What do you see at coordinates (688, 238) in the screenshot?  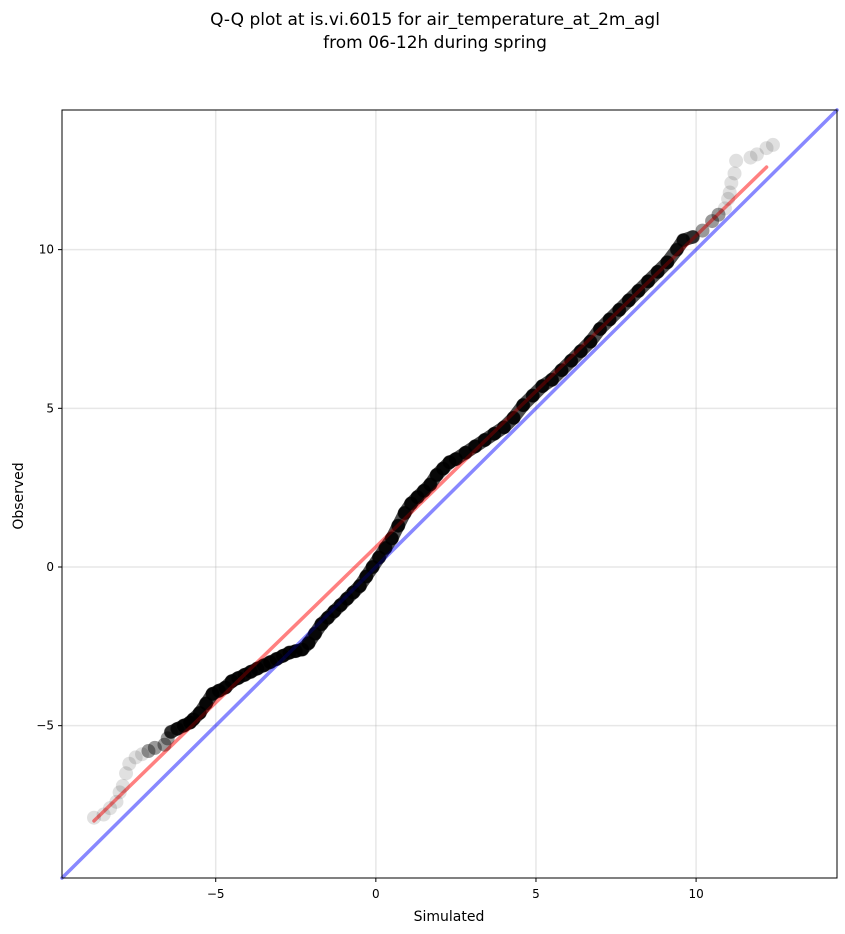 I see `point-band-segment` at bounding box center [688, 238].